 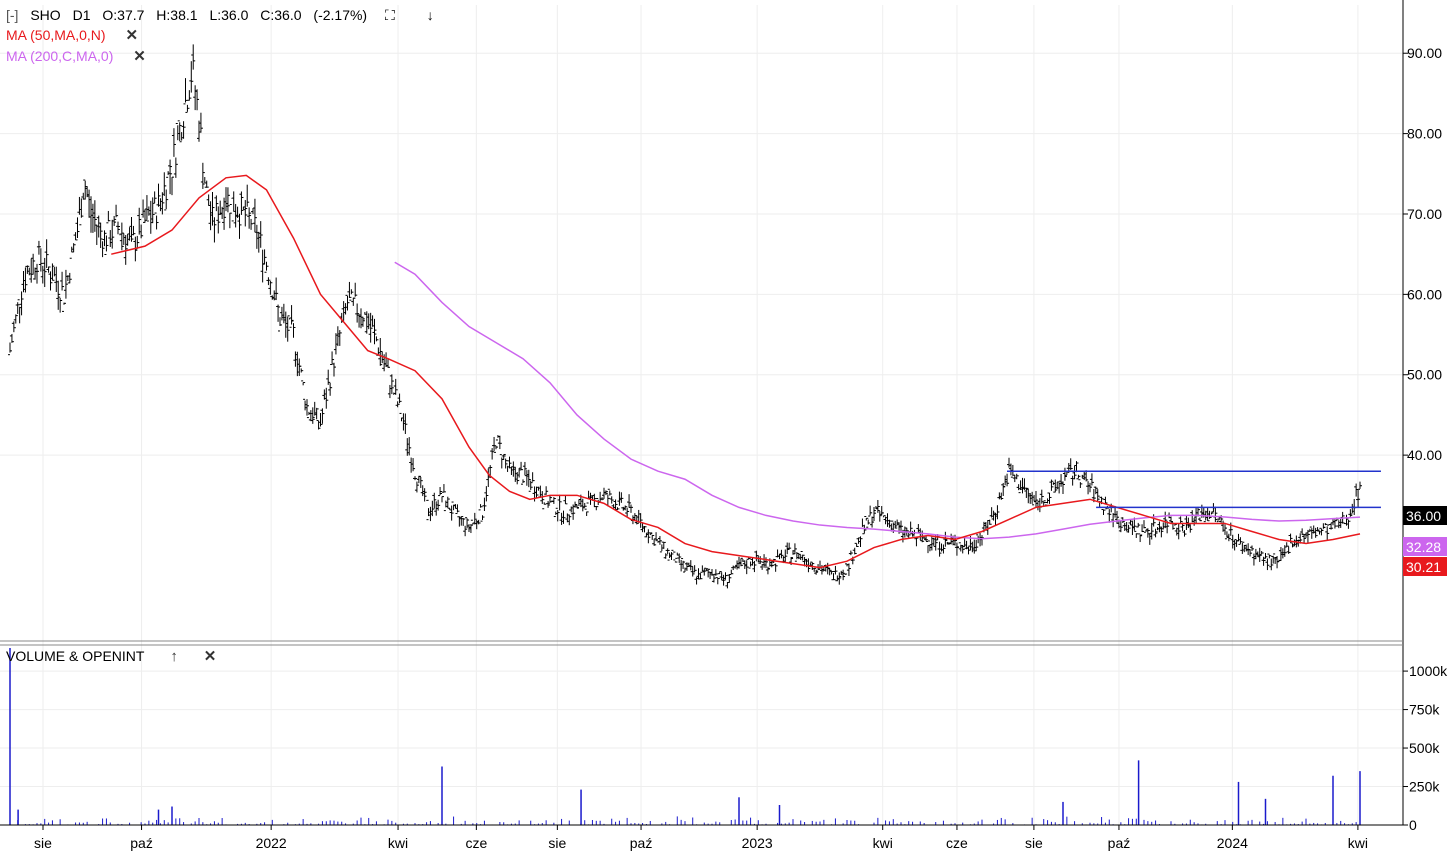 I want to click on volume-legend: VOLUME & OPENINT ↑ ✕, so click(x=115, y=656).